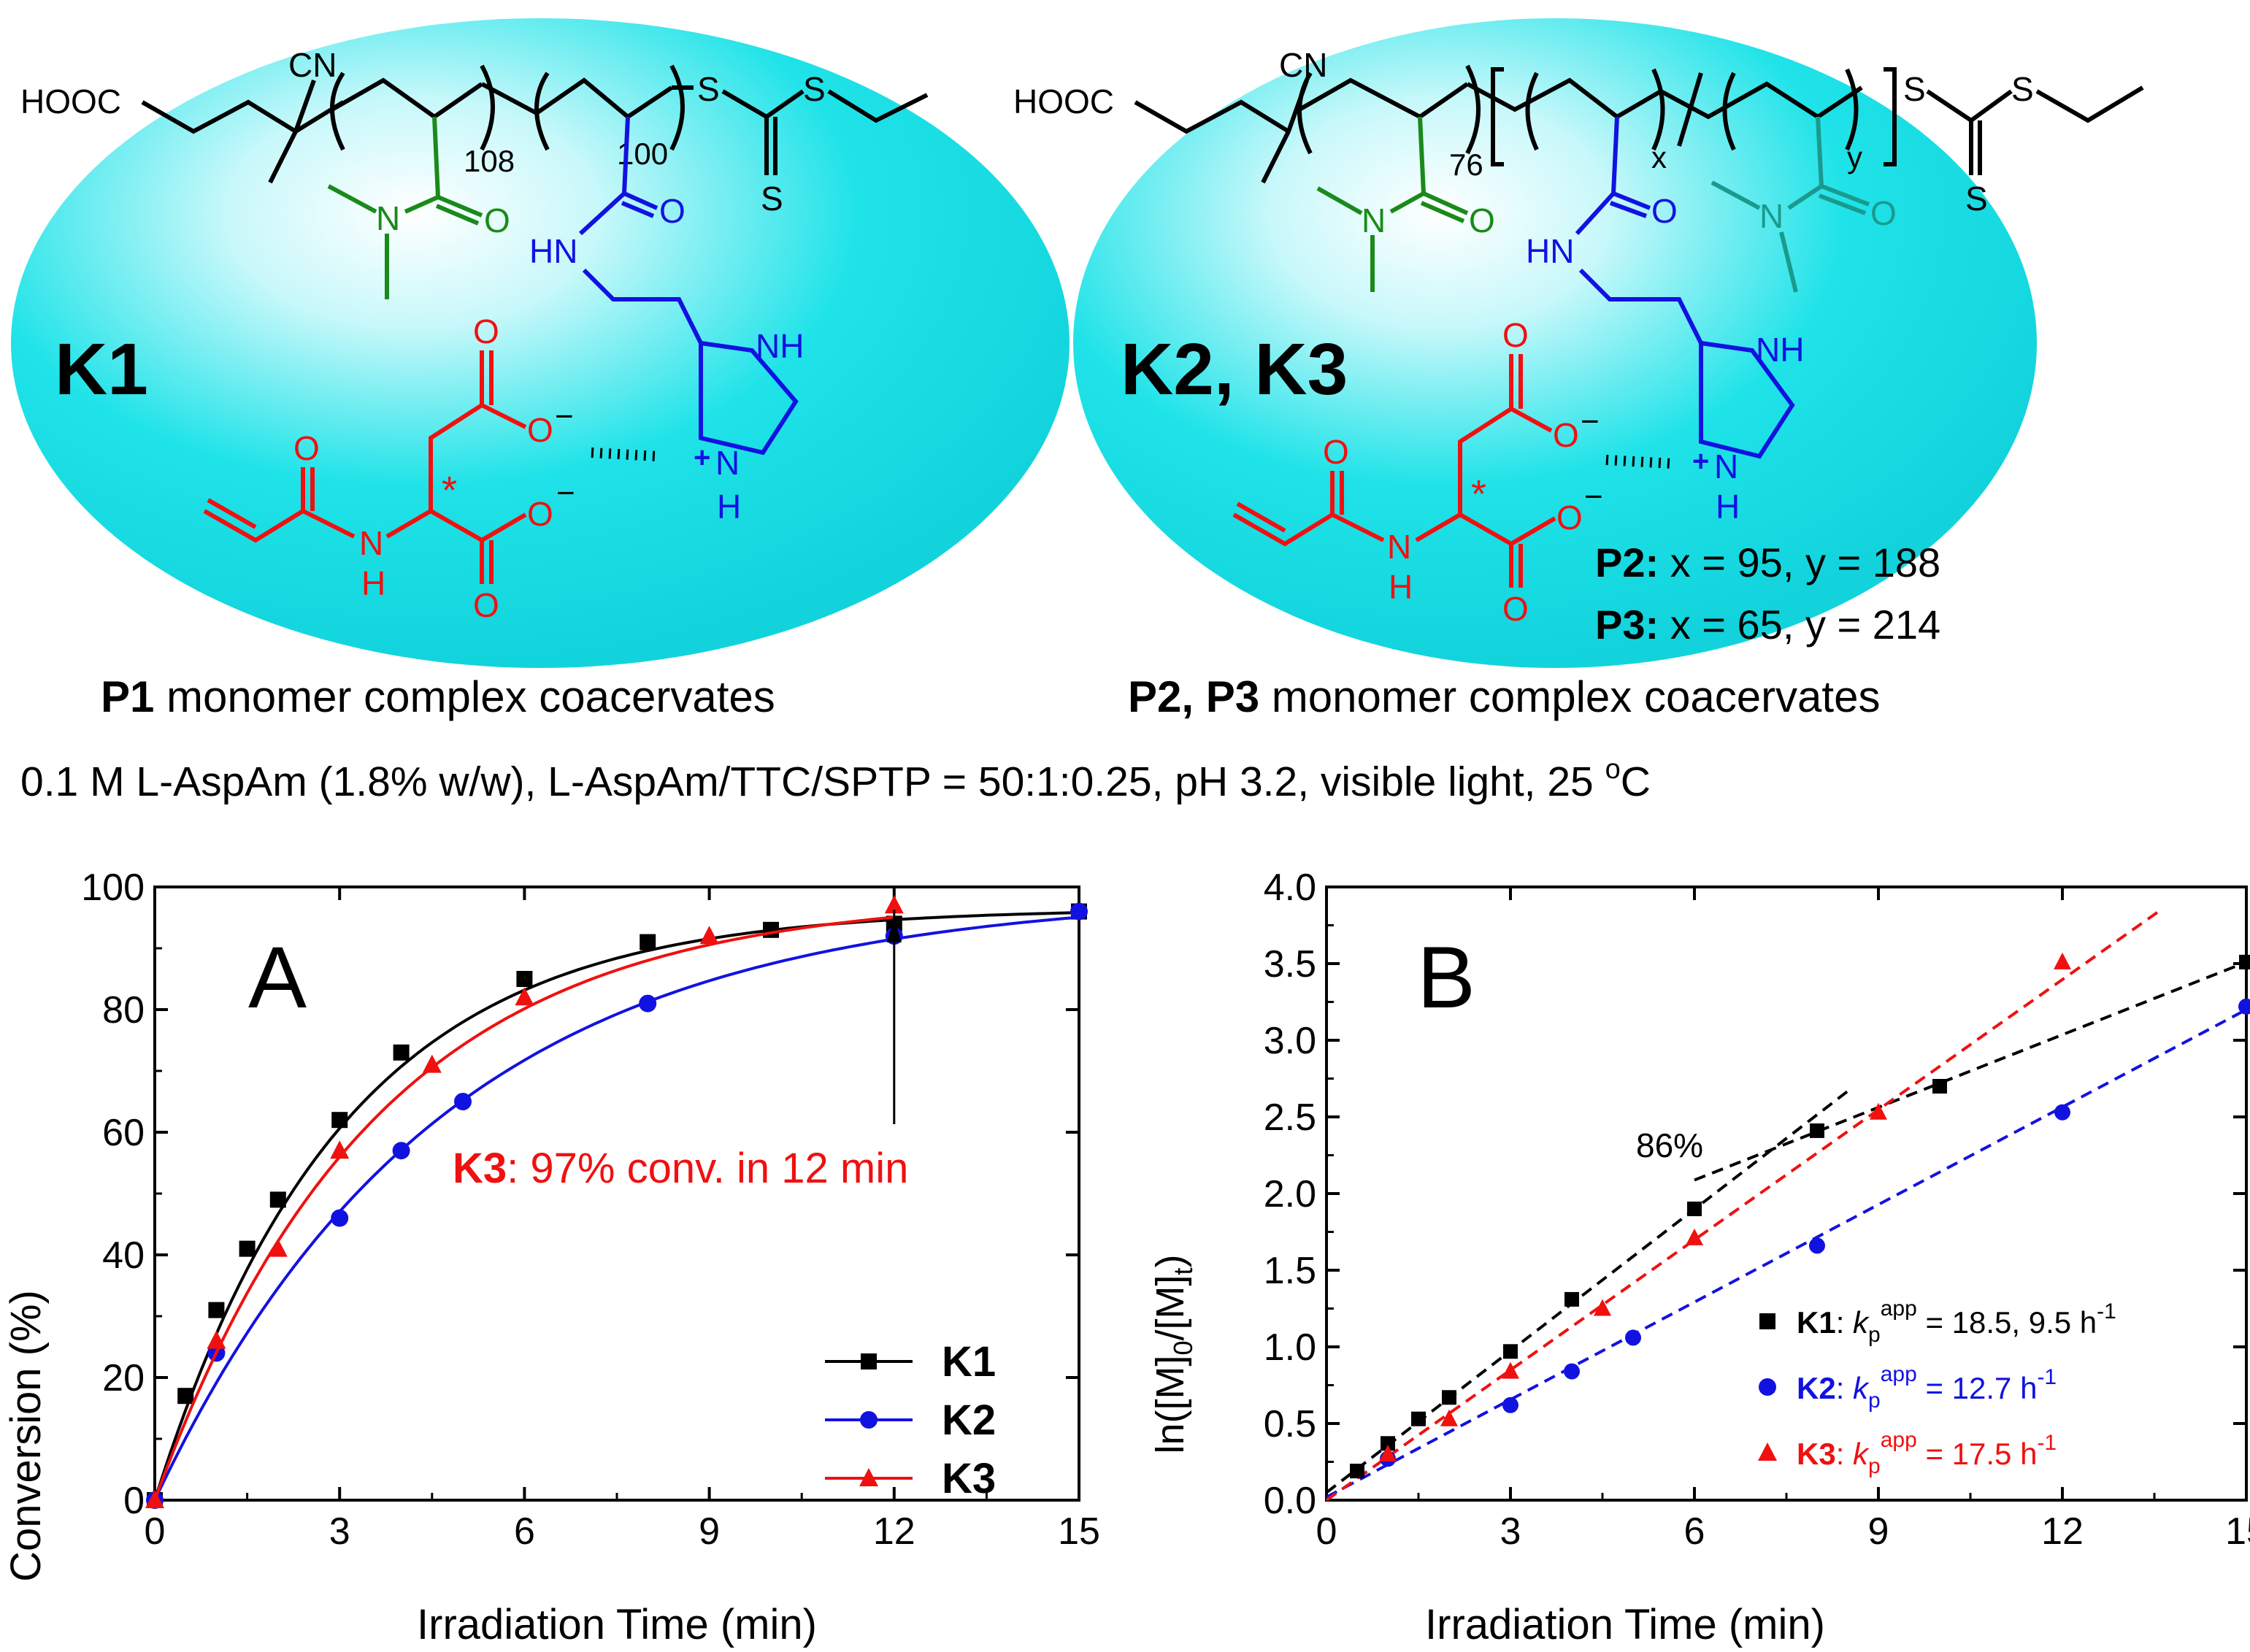 Image resolution: width=2250 pixels, height=1652 pixels. Describe the element at coordinates (1336, 452) in the screenshot. I see `k23-aspam-o1: O` at that location.